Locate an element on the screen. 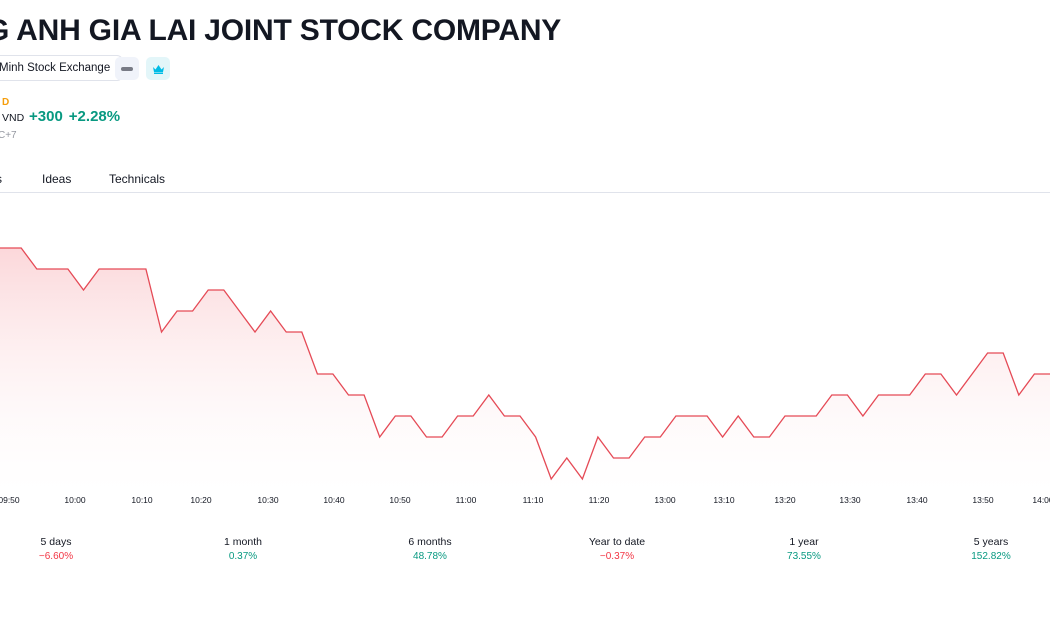 The height and width of the screenshot is (630, 1050). x-tick-label: 11:20 is located at coordinates (599, 500).